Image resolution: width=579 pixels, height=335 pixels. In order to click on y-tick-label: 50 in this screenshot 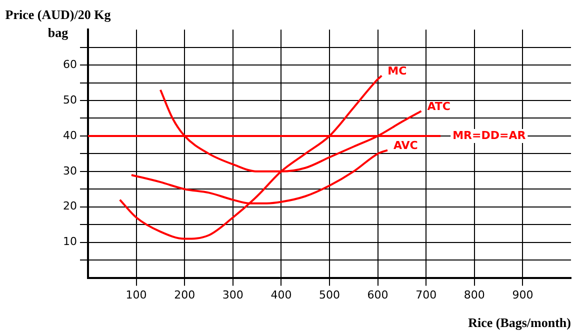, I will do `click(69, 99)`.